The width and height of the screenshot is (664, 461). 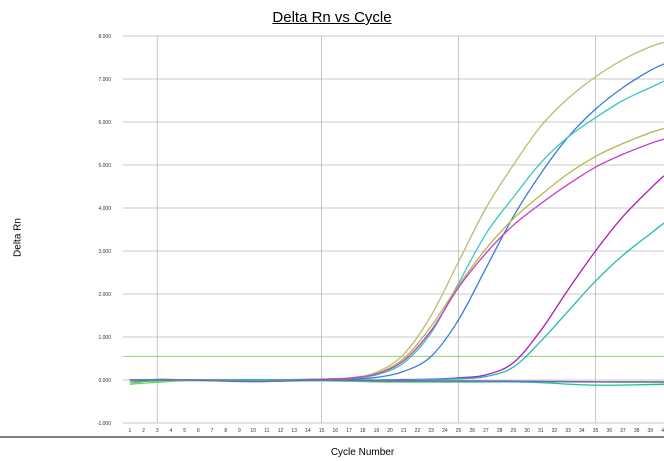 I want to click on x-tick-label: 25, so click(x=459, y=431).